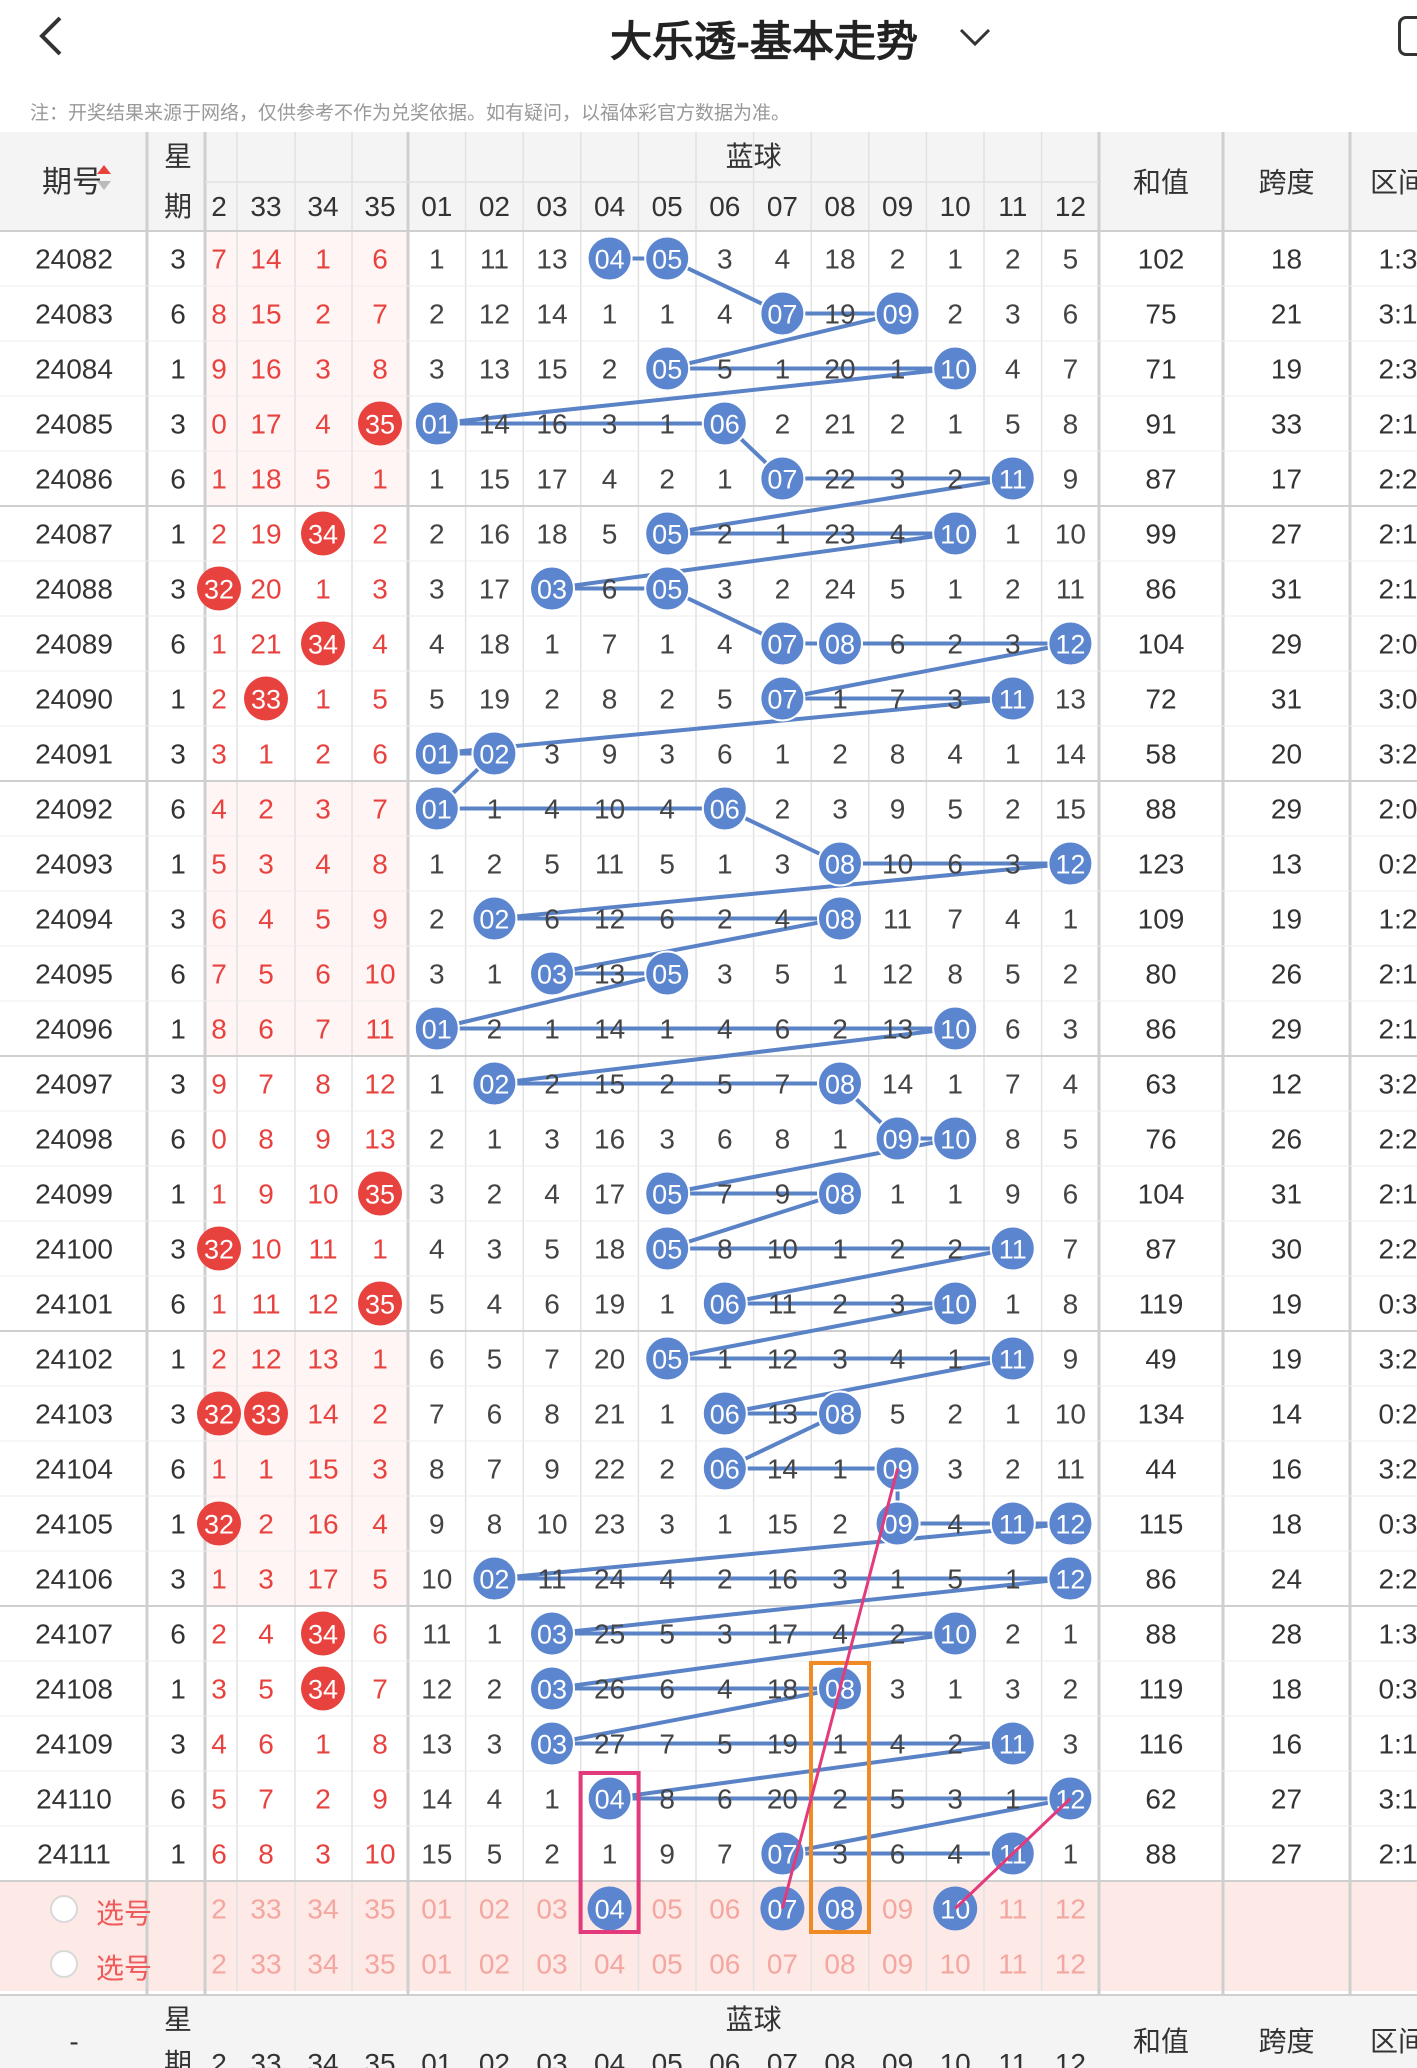 This screenshot has height=2068, width=1417. I want to click on front-miss-count: 5, so click(219, 864).